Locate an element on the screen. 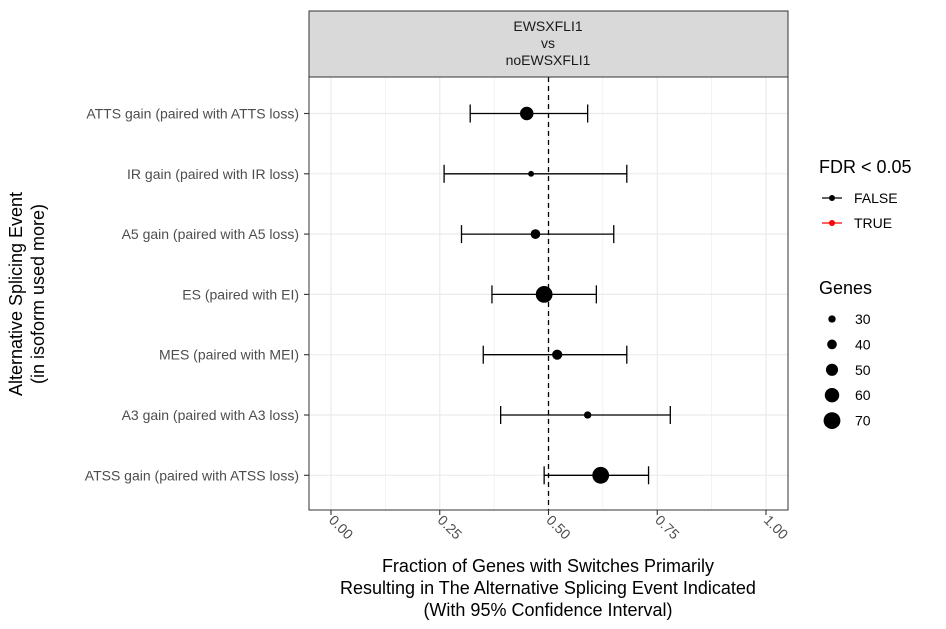  legend-genes-title: Genes is located at coordinates (845, 288).